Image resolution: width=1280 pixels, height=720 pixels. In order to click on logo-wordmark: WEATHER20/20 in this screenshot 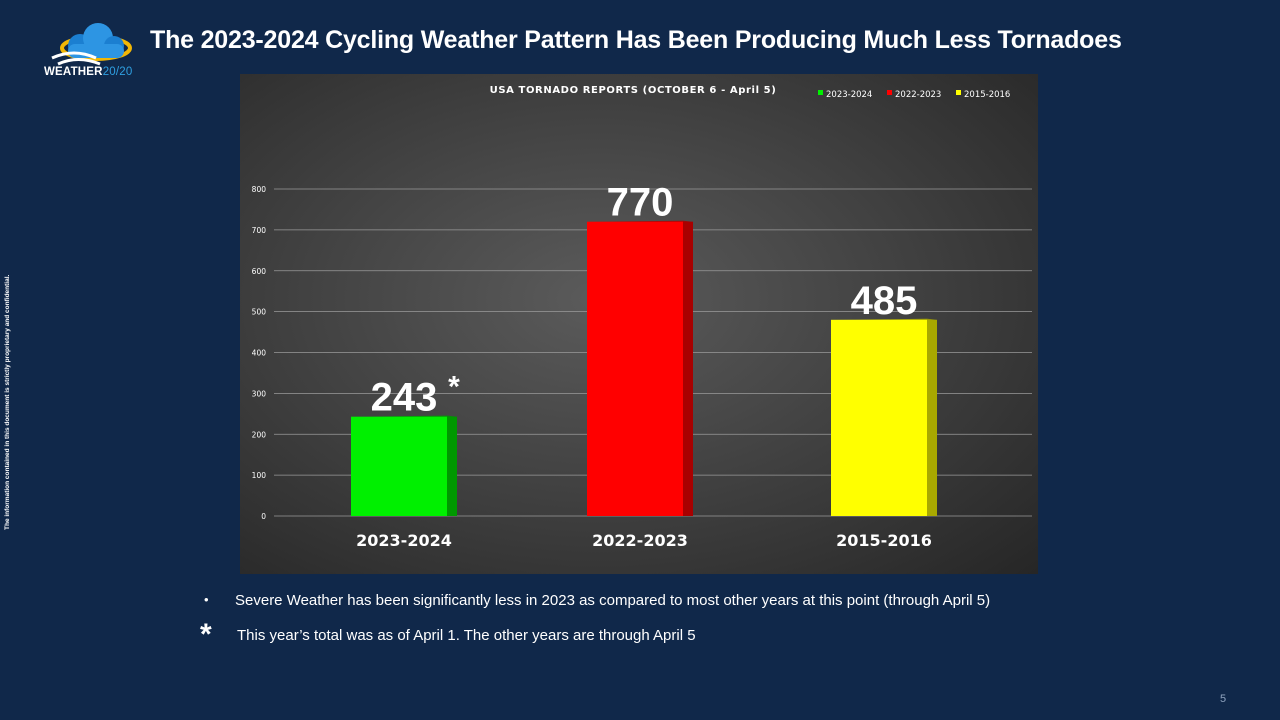, I will do `click(88, 72)`.